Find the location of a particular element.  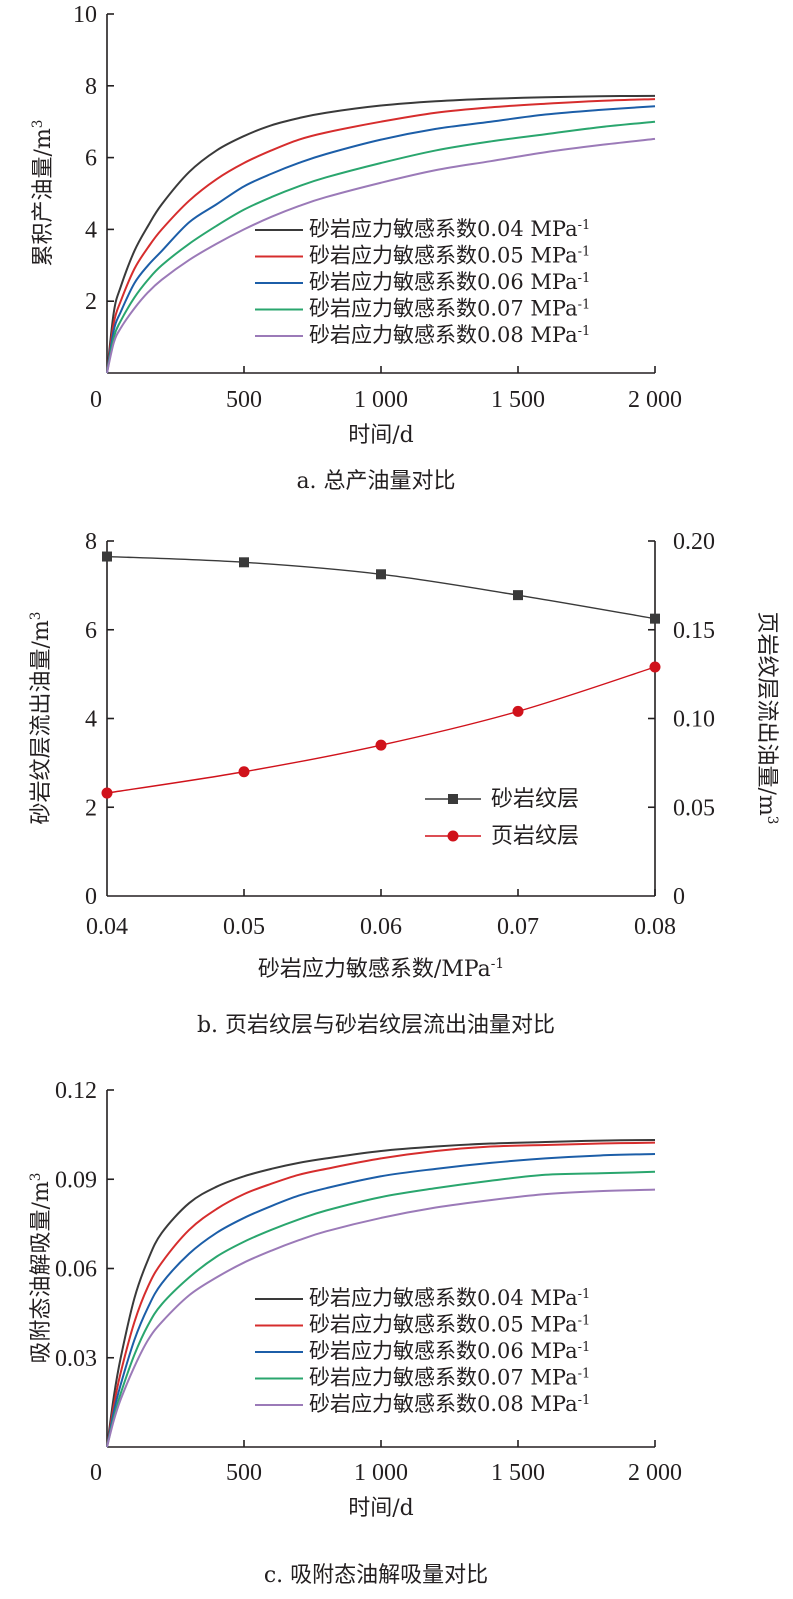

y-axis-label-text: 累积产油量/m is located at coordinates (43, 197).